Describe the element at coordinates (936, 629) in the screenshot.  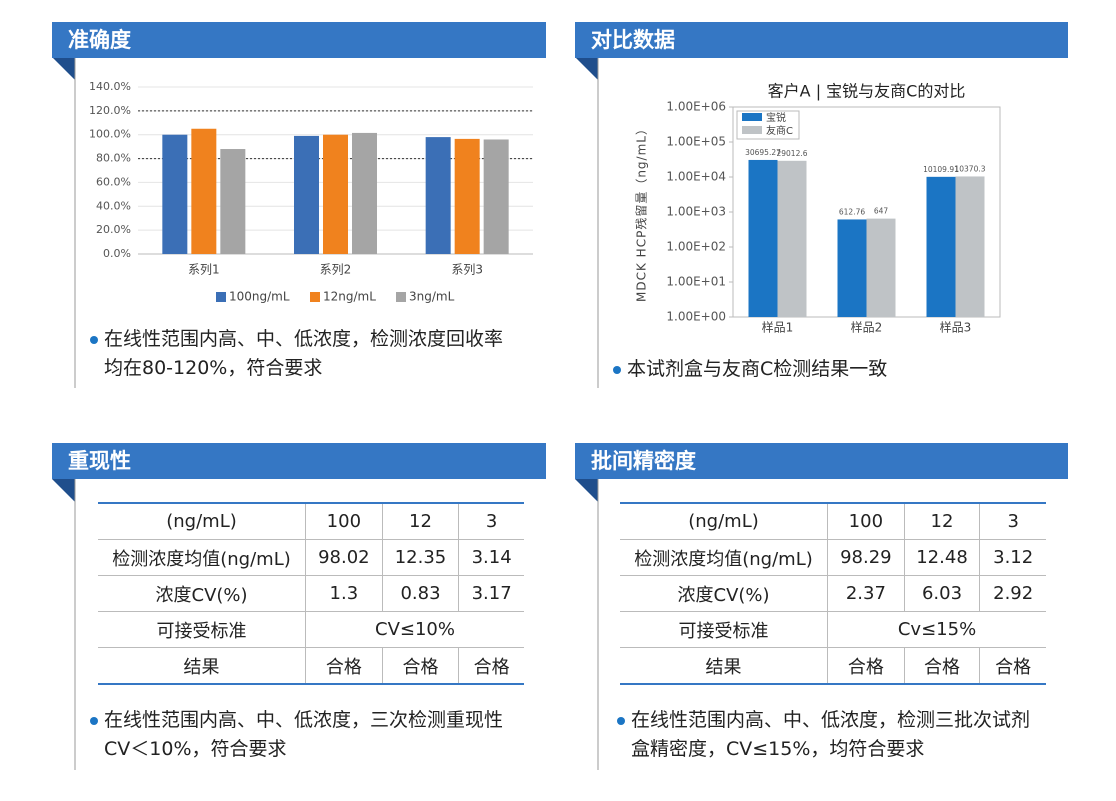
I see `cell: Cv≤15%` at that location.